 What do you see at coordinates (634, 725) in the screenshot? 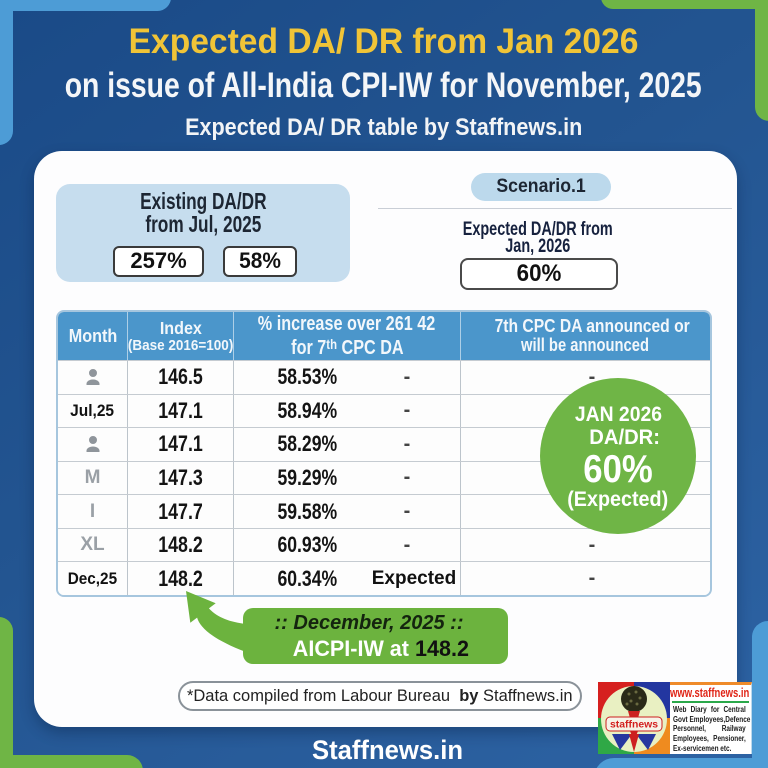
I see `svg-text: staffnews` at bounding box center [634, 725].